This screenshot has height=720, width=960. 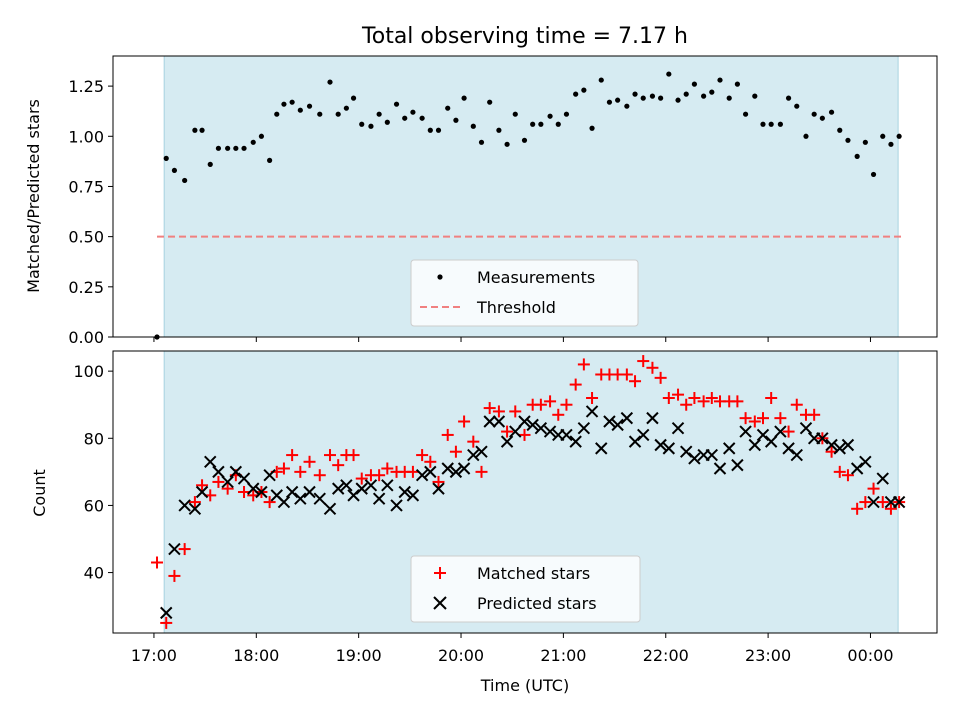 I want to click on y-tick-label: 0.50, so click(x=86, y=237).